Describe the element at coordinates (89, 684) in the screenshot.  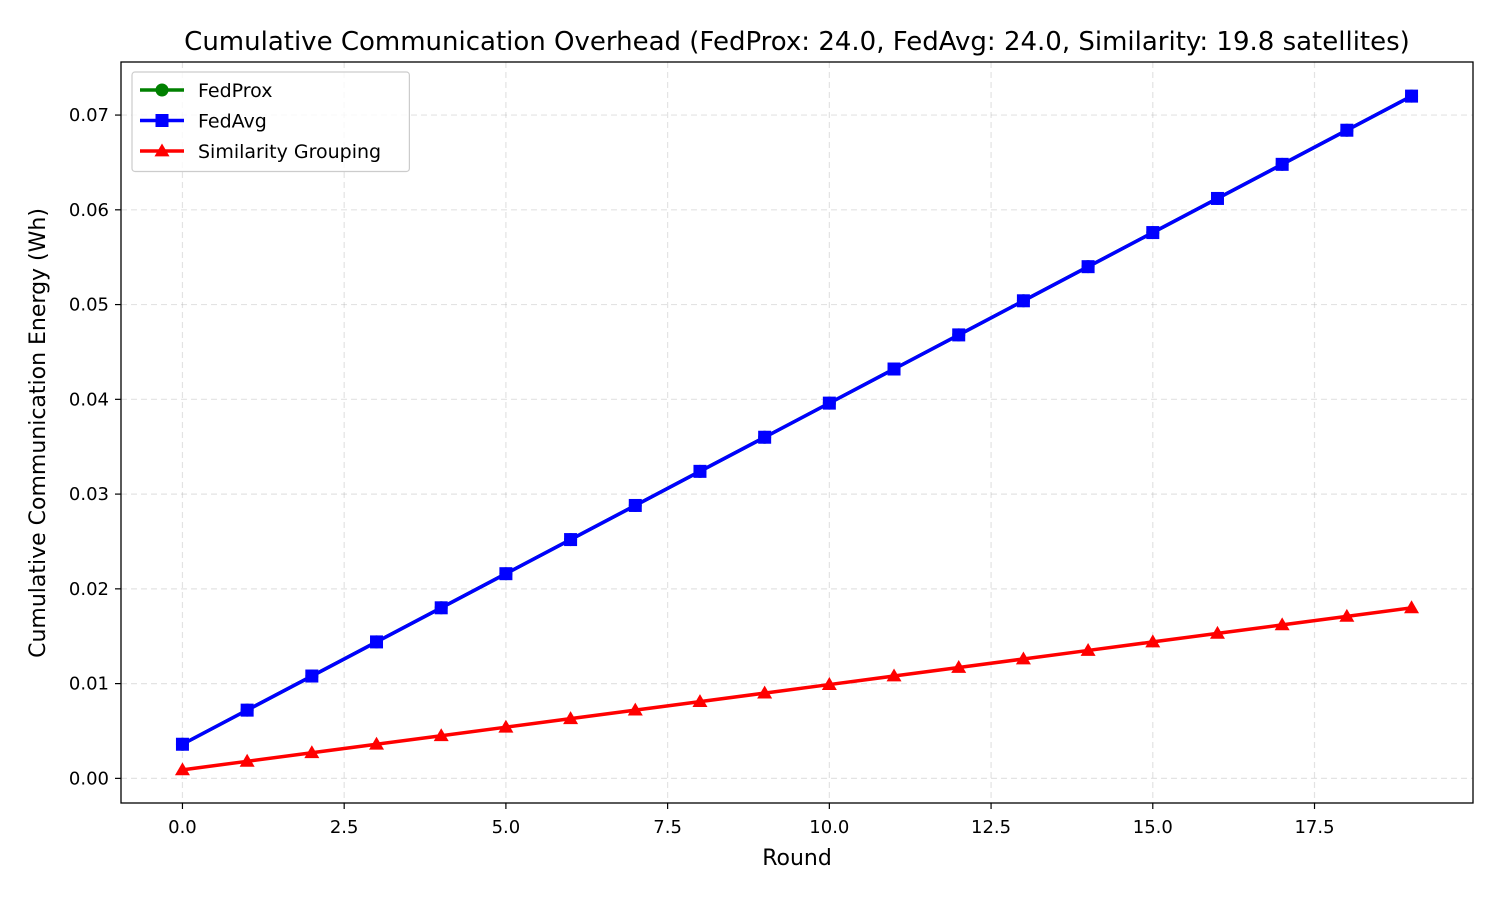
I see `y-tick-label: 0.01` at that location.